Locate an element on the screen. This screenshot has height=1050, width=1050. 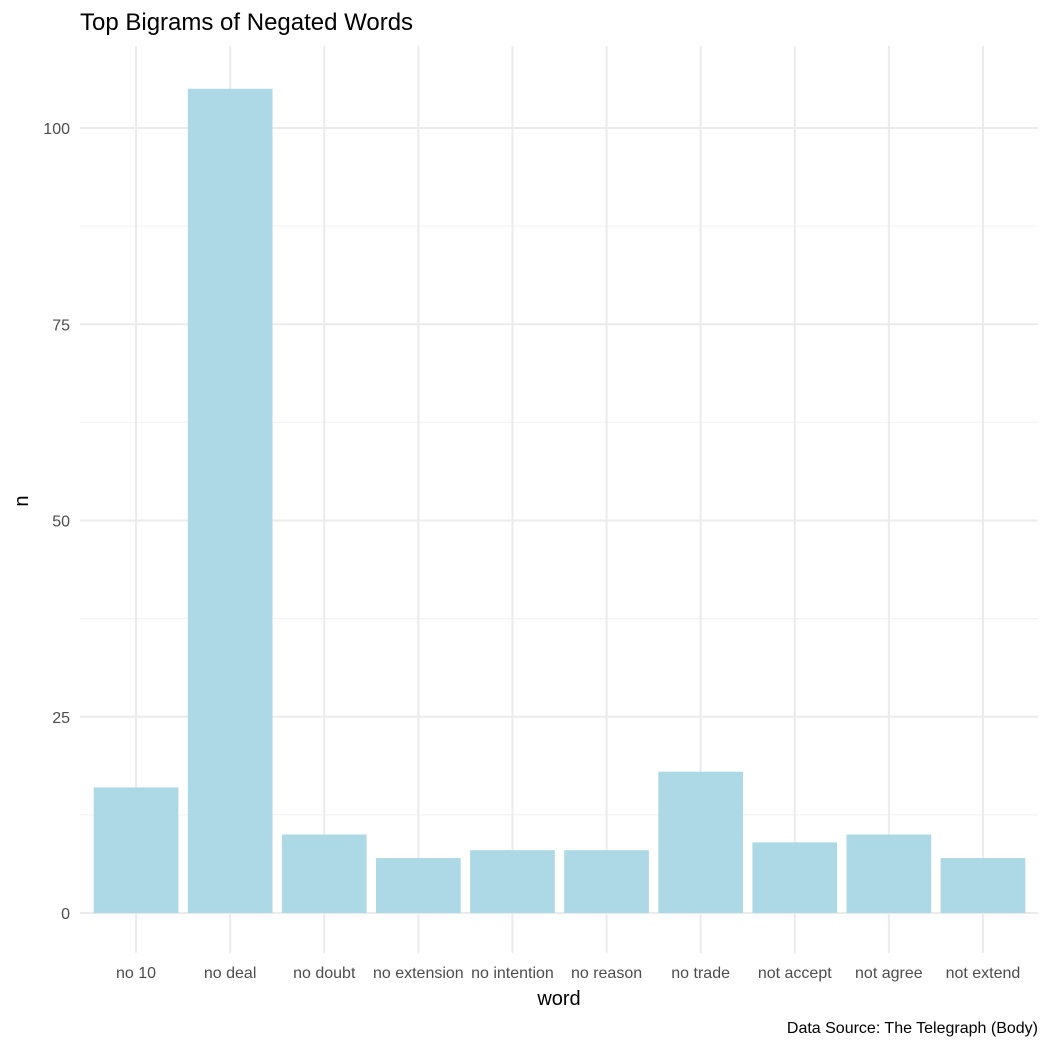
chart-title: Top Bigrams of Negated Words is located at coordinates (246, 22).